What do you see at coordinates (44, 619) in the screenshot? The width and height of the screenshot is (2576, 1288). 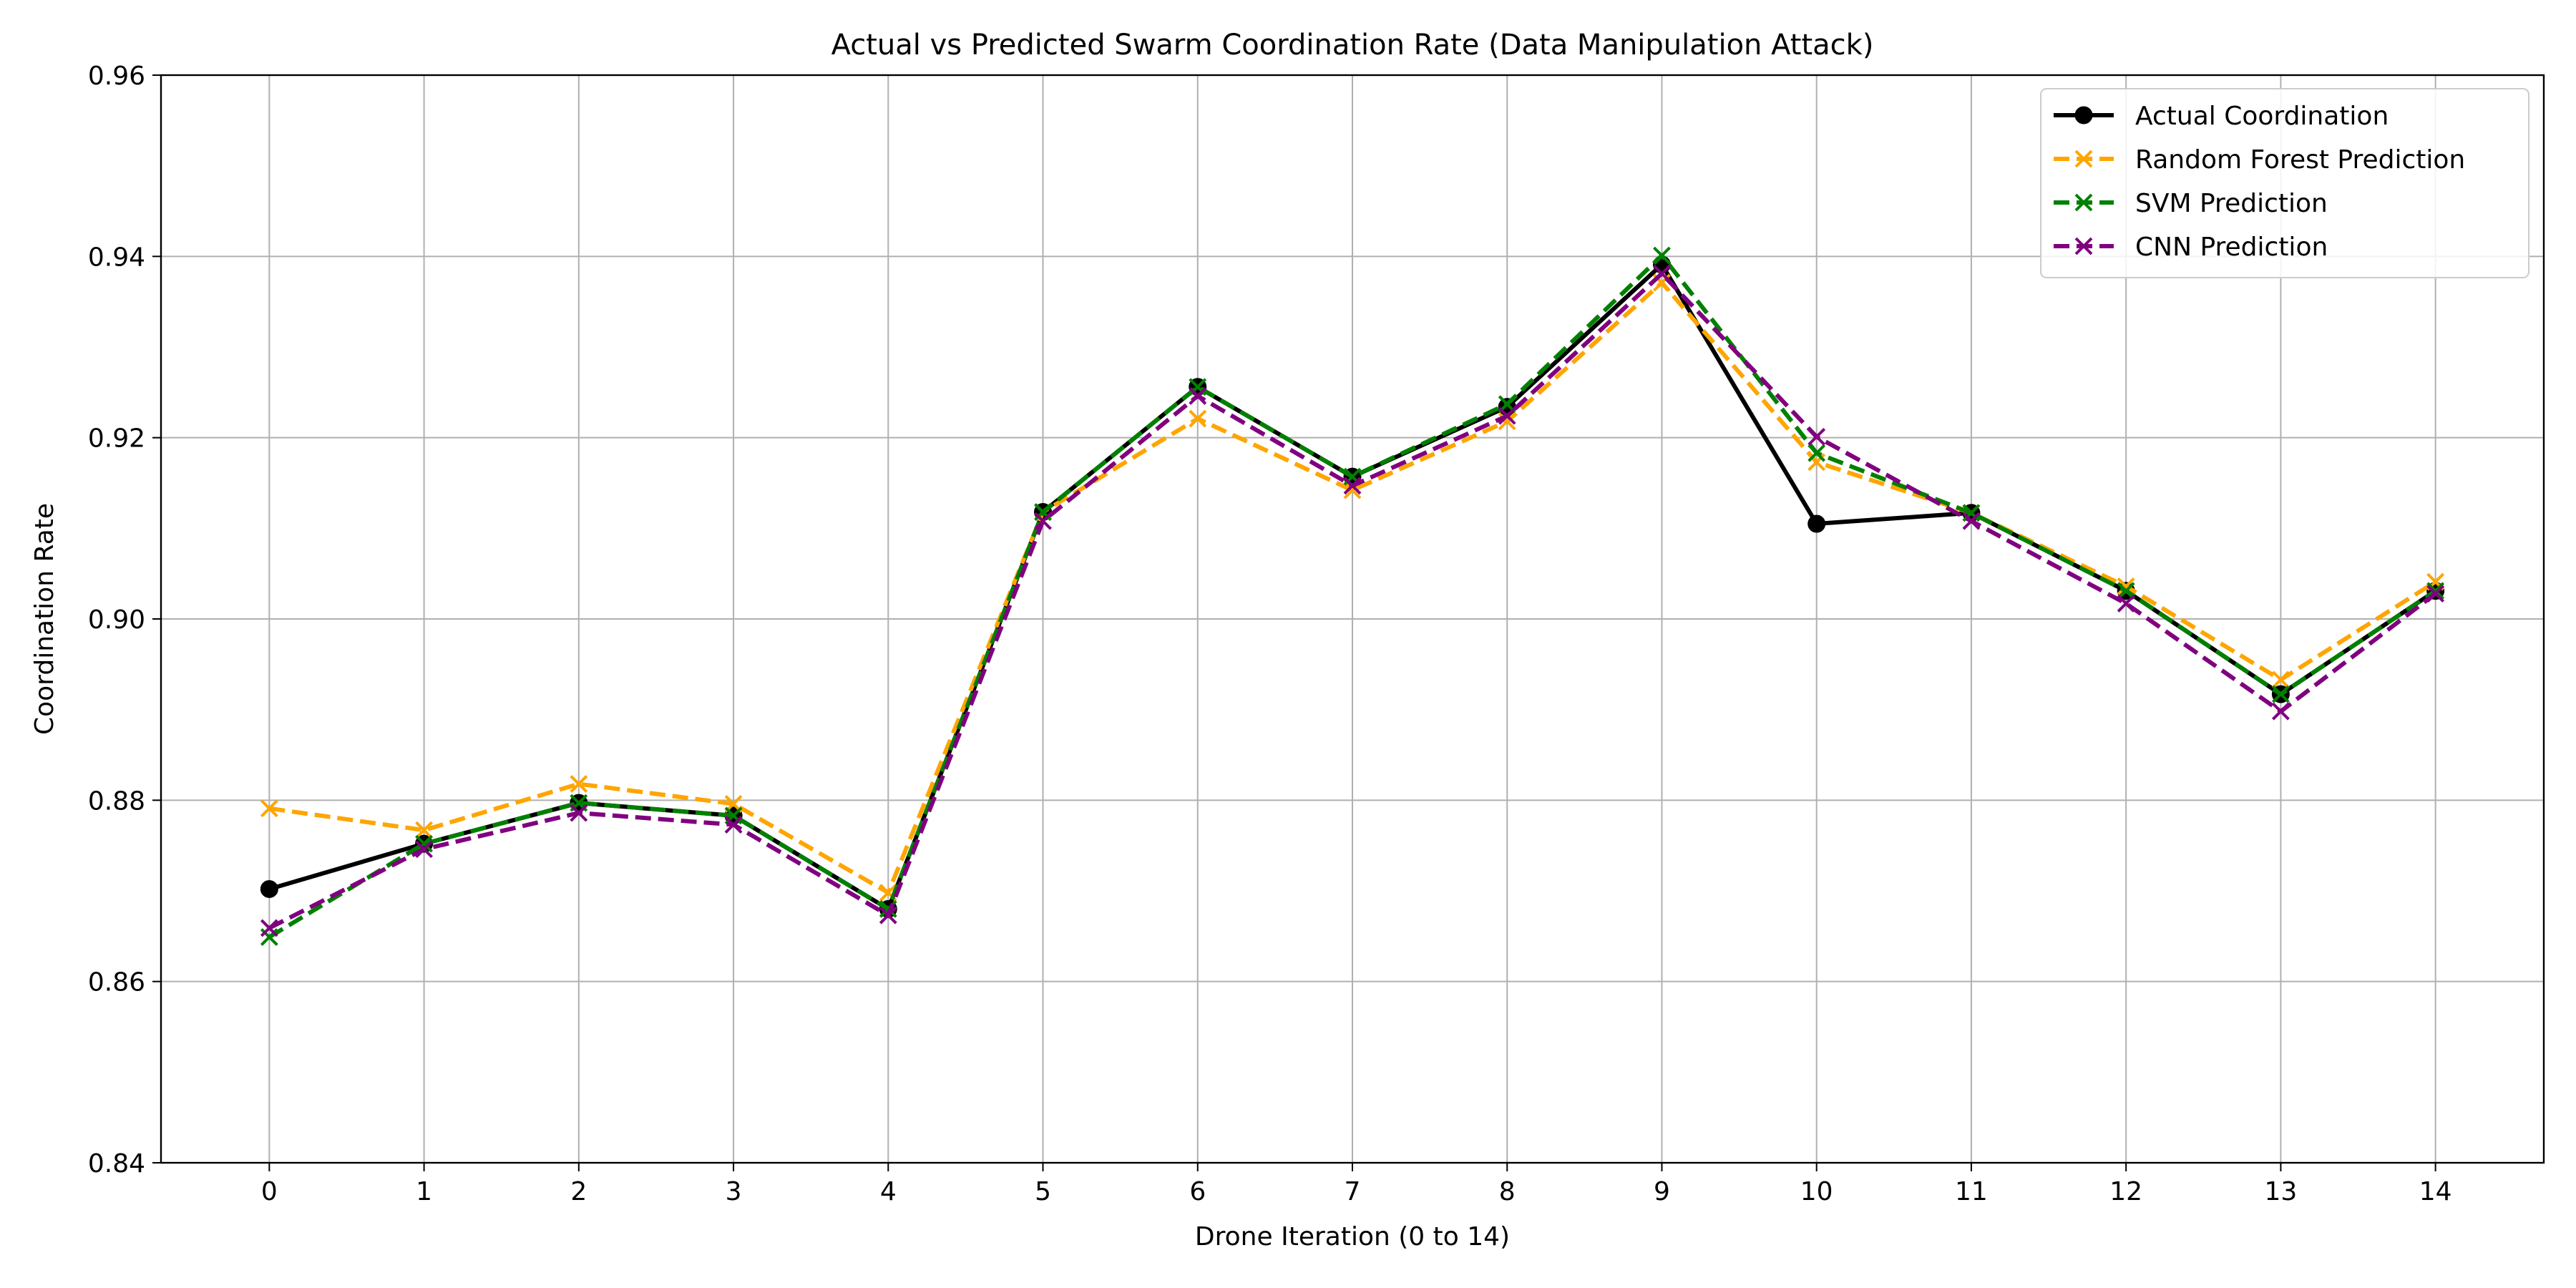 I see `y-axis-label: Coordination Rate` at bounding box center [44, 619].